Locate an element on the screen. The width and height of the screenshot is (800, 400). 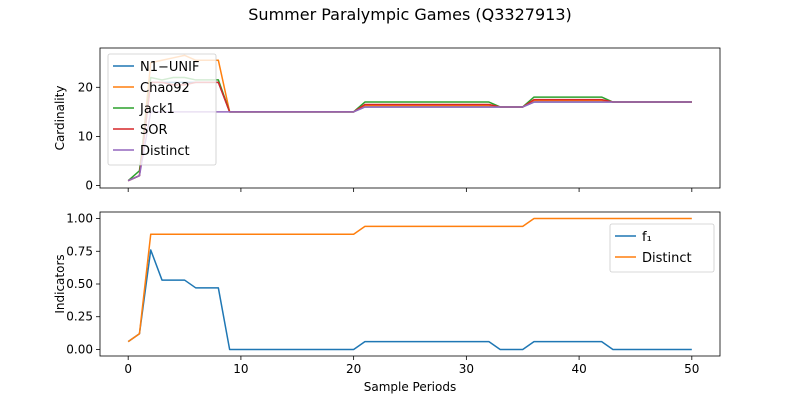
panel-2-y-tick-label-0: 0.00 is located at coordinates (79, 349).